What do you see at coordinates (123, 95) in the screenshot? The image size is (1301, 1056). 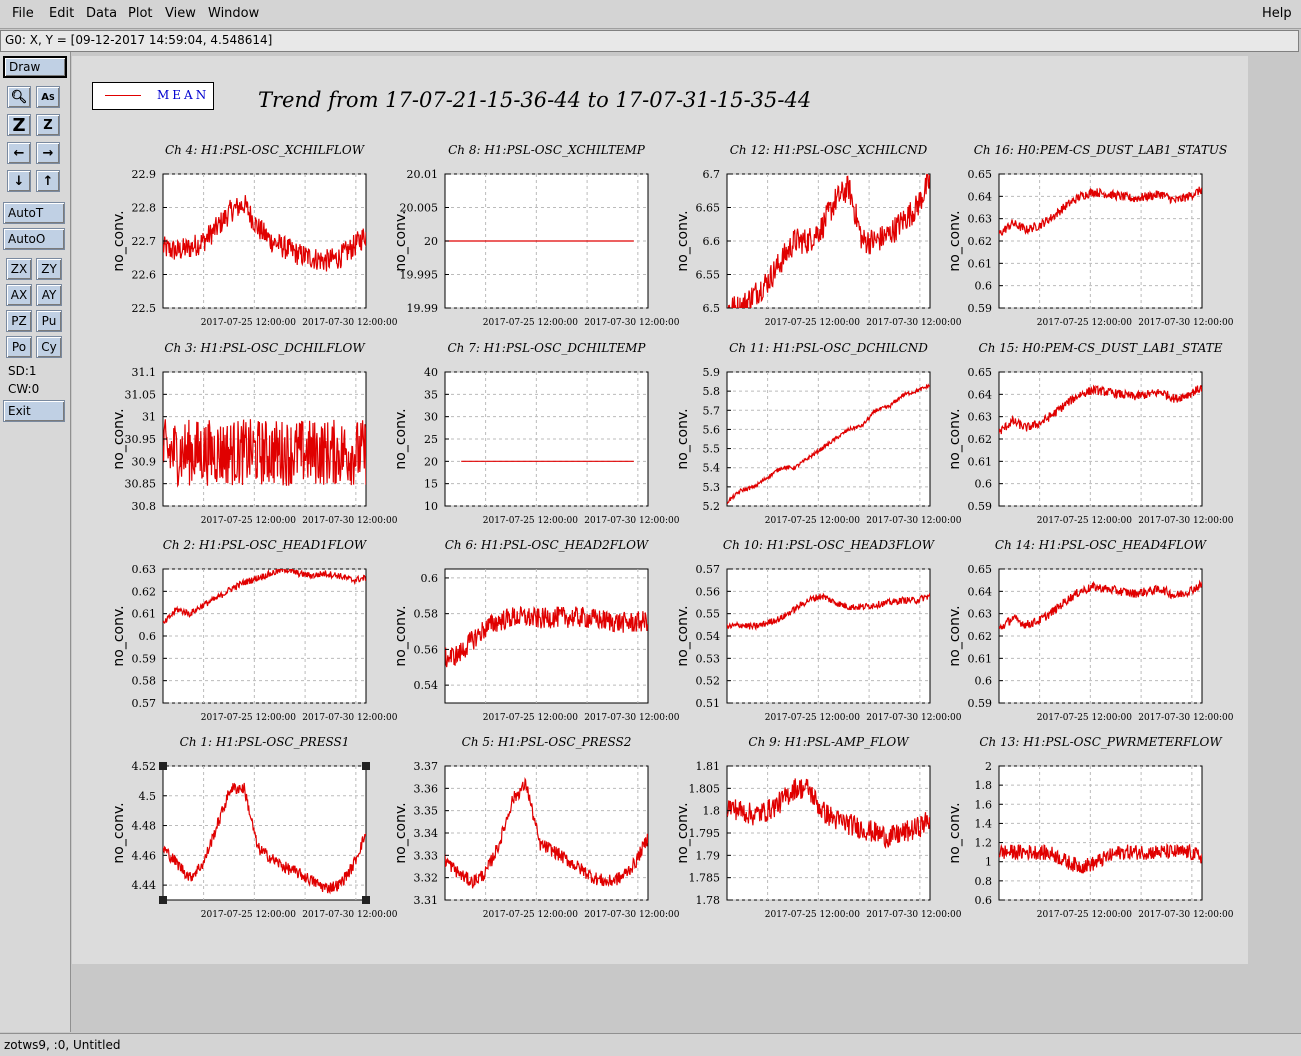 I see `legend-line` at bounding box center [123, 95].